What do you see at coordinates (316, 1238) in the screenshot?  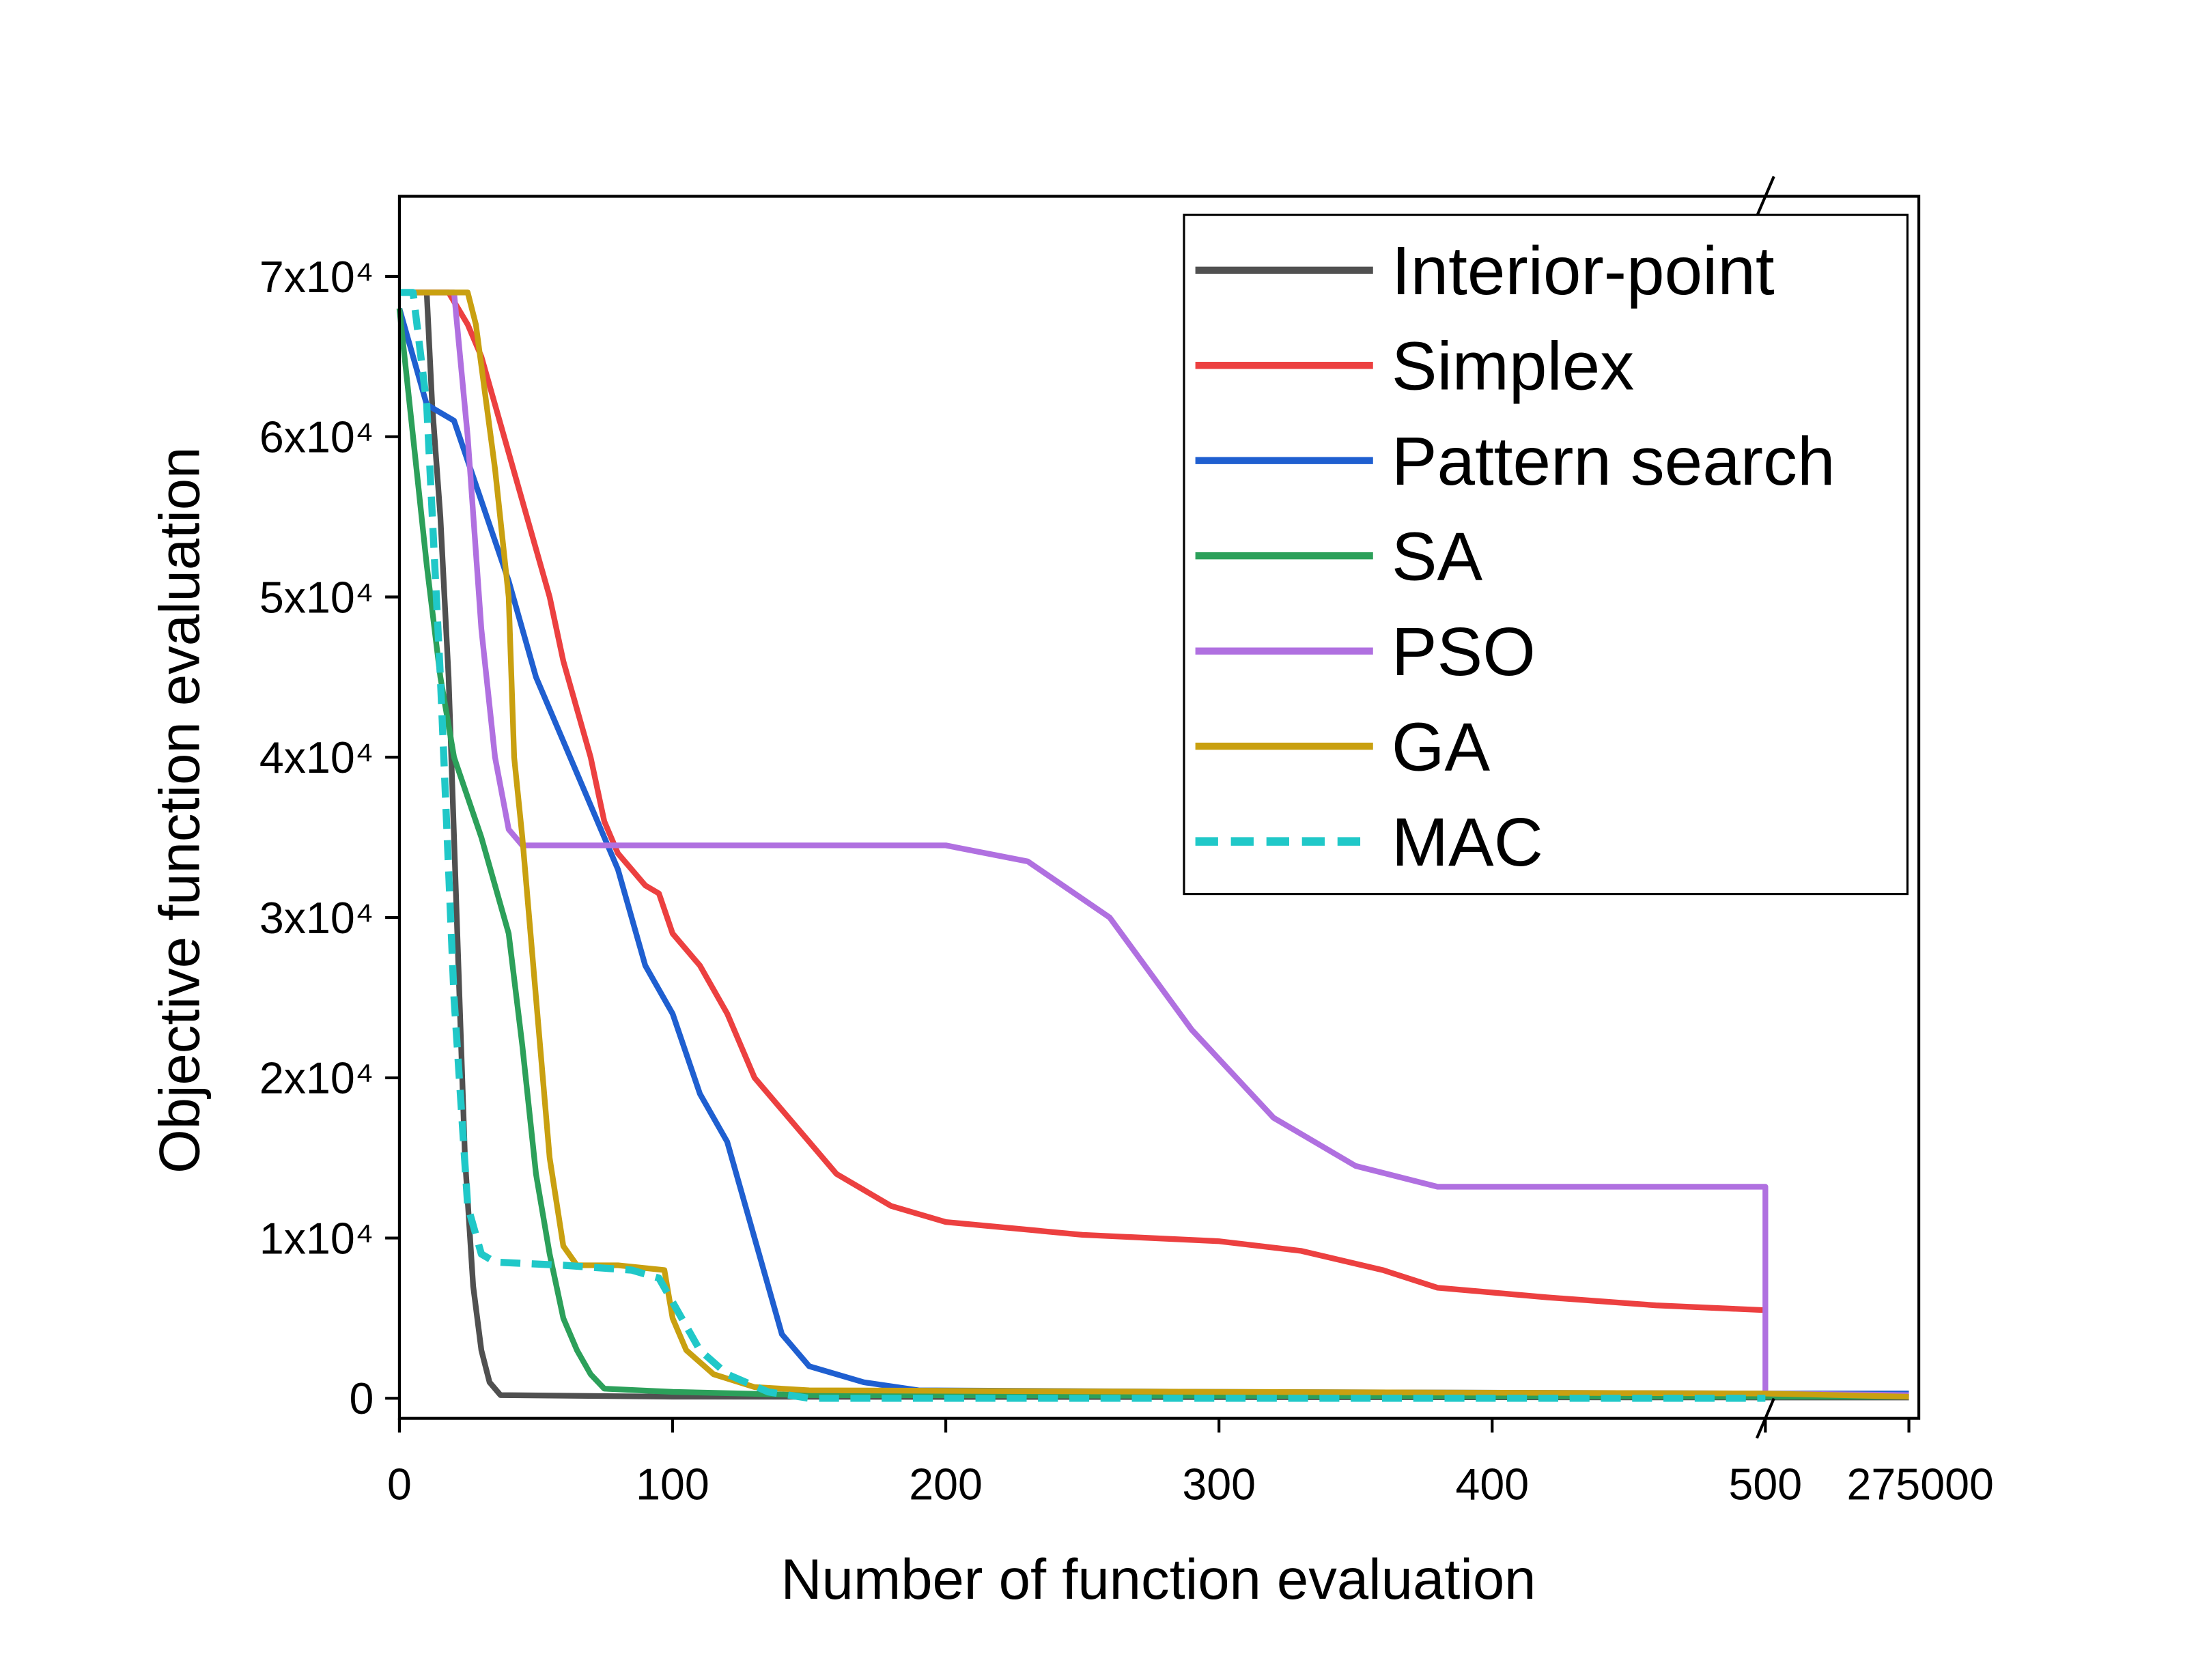 I see `y-tick-label: 1x10⁴` at bounding box center [316, 1238].